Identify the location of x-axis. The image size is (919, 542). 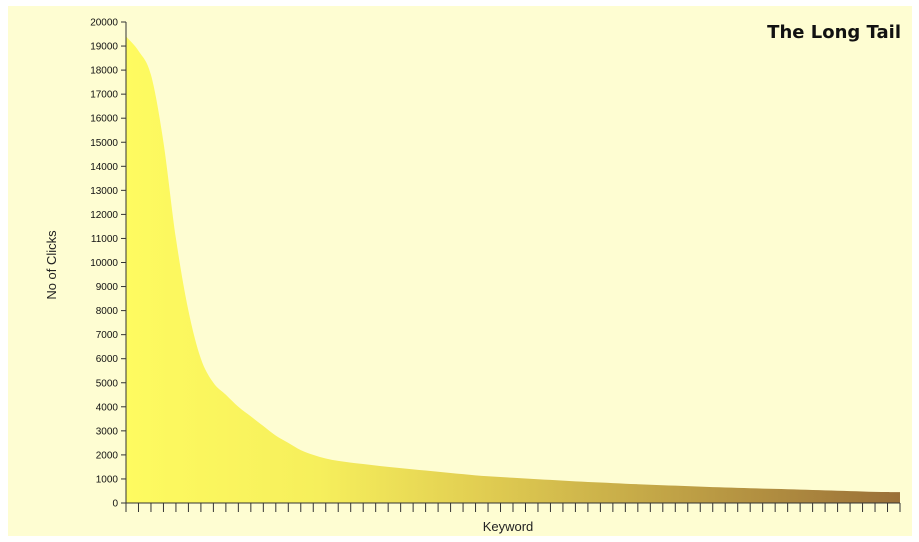
(513, 507).